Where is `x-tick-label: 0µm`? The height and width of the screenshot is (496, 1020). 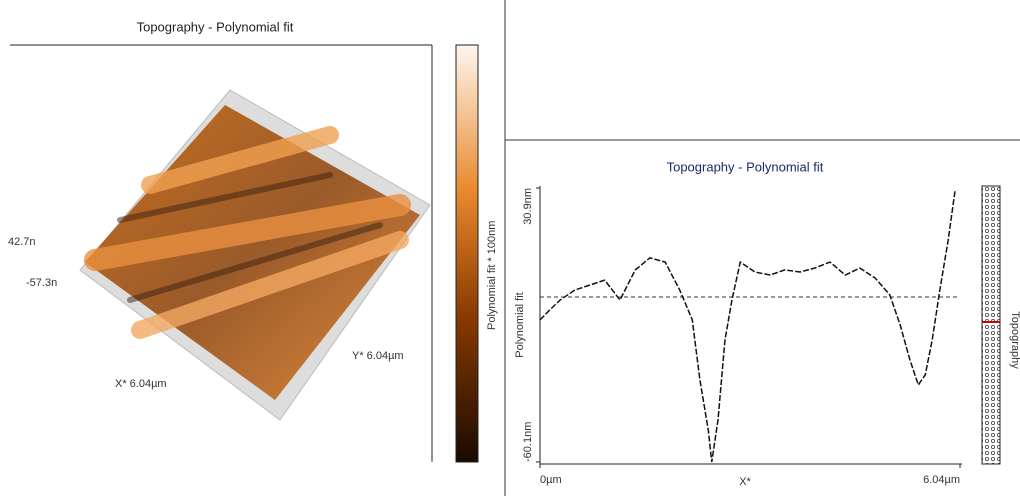 x-tick-label: 0µm is located at coordinates (551, 480).